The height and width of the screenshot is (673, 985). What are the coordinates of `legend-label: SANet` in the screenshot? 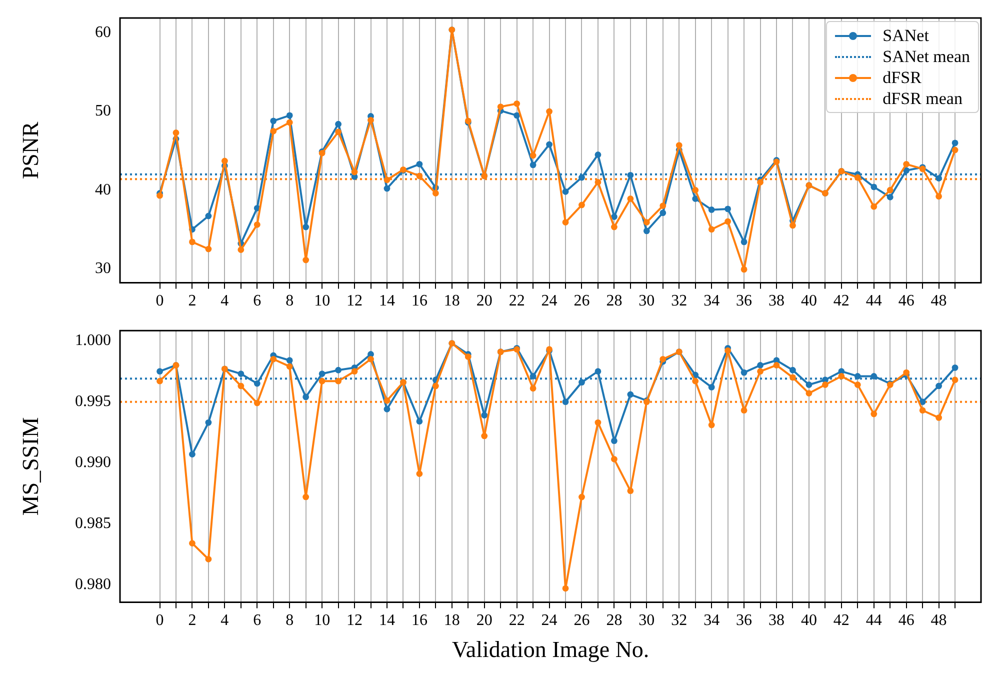 It's located at (905, 36).